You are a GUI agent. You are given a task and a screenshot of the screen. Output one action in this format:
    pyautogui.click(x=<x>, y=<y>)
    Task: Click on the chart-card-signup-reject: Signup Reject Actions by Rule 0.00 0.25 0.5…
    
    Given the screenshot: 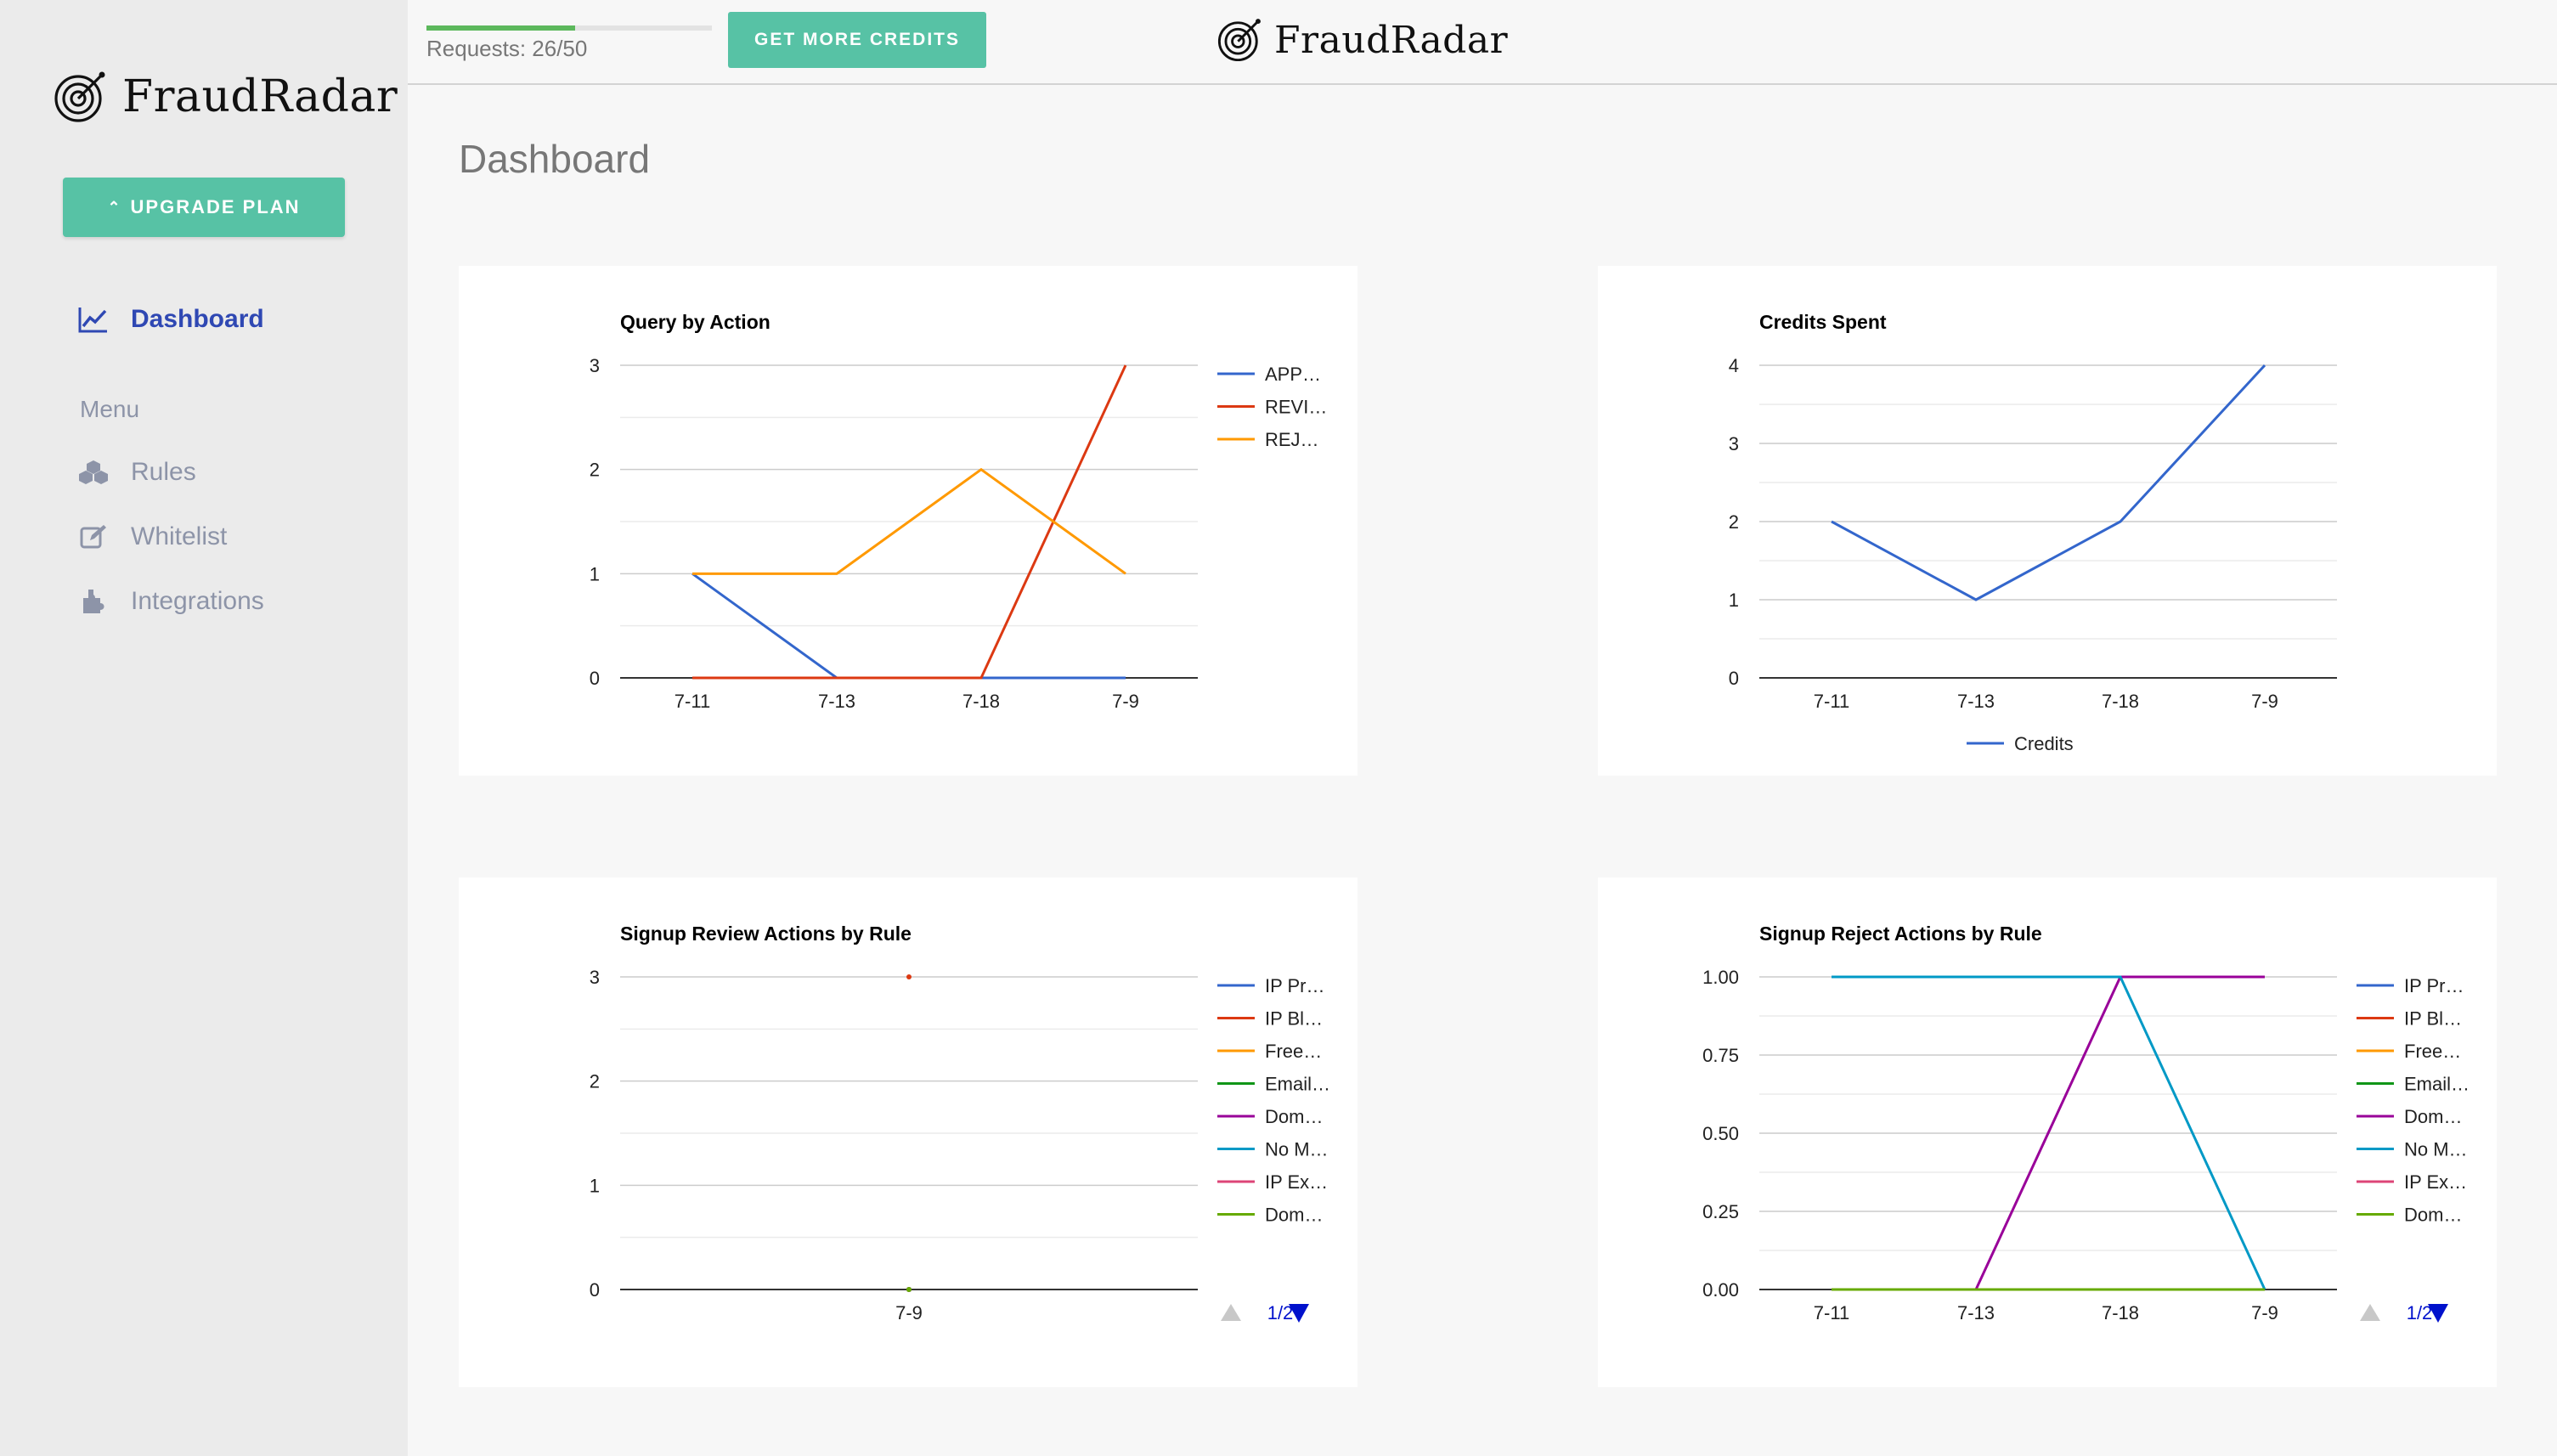 What is the action you would take?
    pyautogui.click(x=2047, y=1132)
    